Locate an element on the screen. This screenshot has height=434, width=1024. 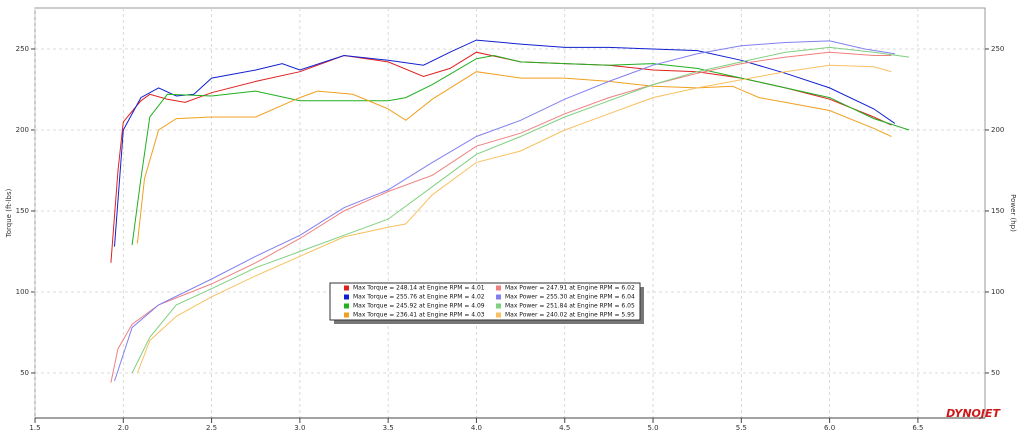
y2-axis-label: Power (hp) is located at coordinates (1013, 213).